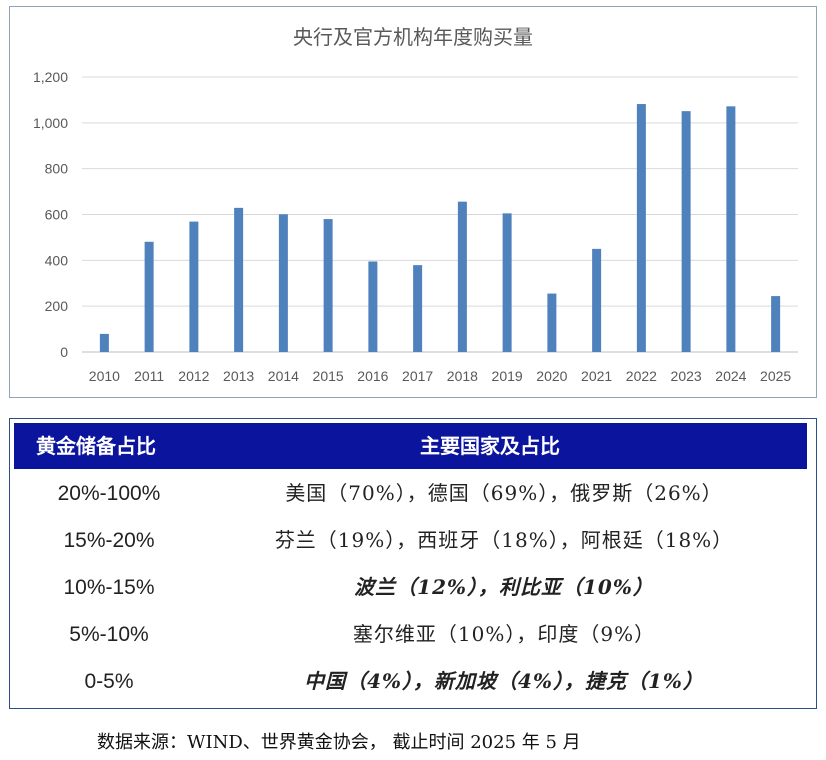 This screenshot has height=760, width=826. Describe the element at coordinates (109, 681) in the screenshot. I see `share-cell: 0-5%` at that location.